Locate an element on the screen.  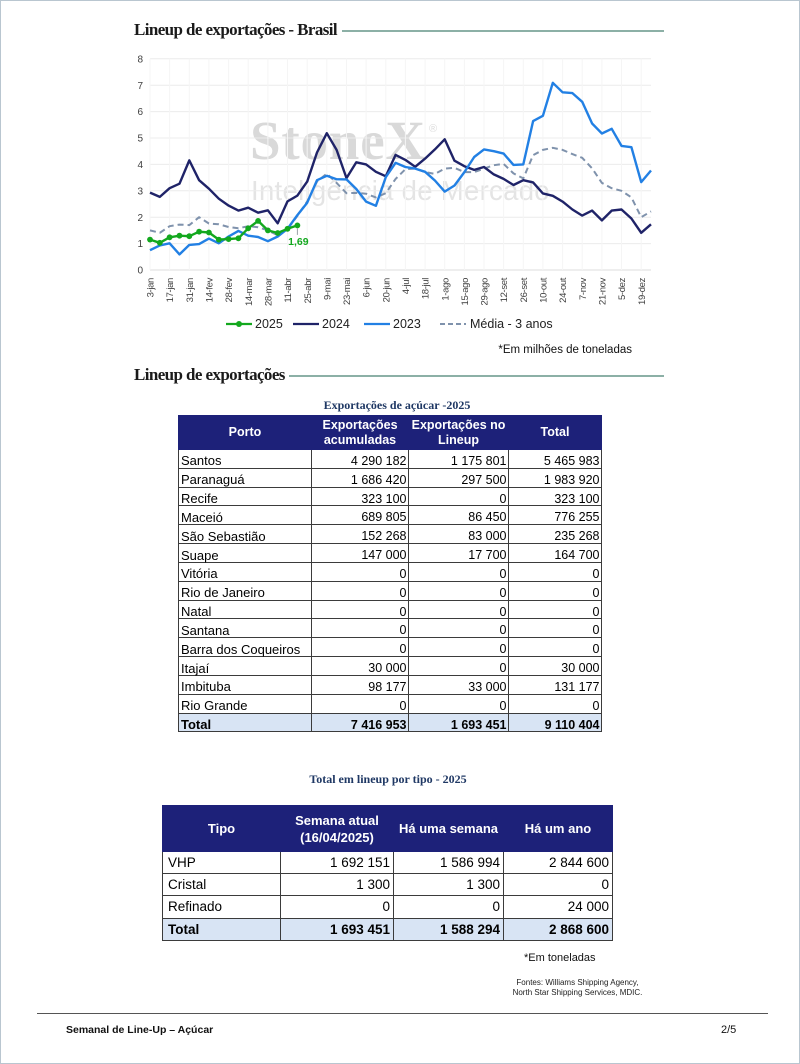
svg-text: 4 is located at coordinates (140, 165).